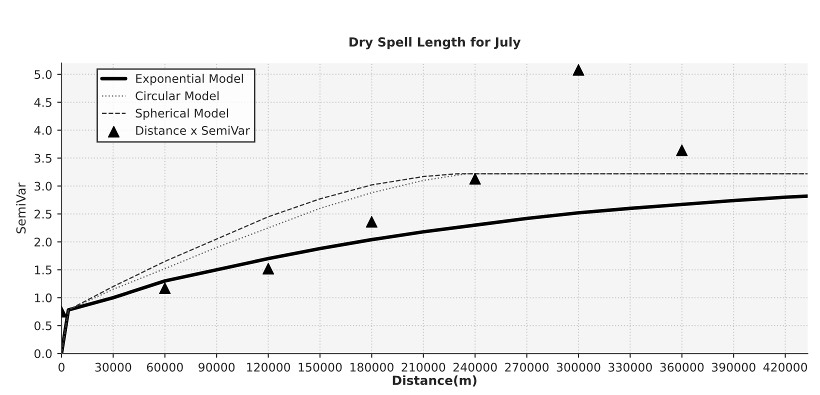 The image size is (820, 395). What do you see at coordinates (43, 130) in the screenshot?
I see `y-tick-label: 4.0` at bounding box center [43, 130].